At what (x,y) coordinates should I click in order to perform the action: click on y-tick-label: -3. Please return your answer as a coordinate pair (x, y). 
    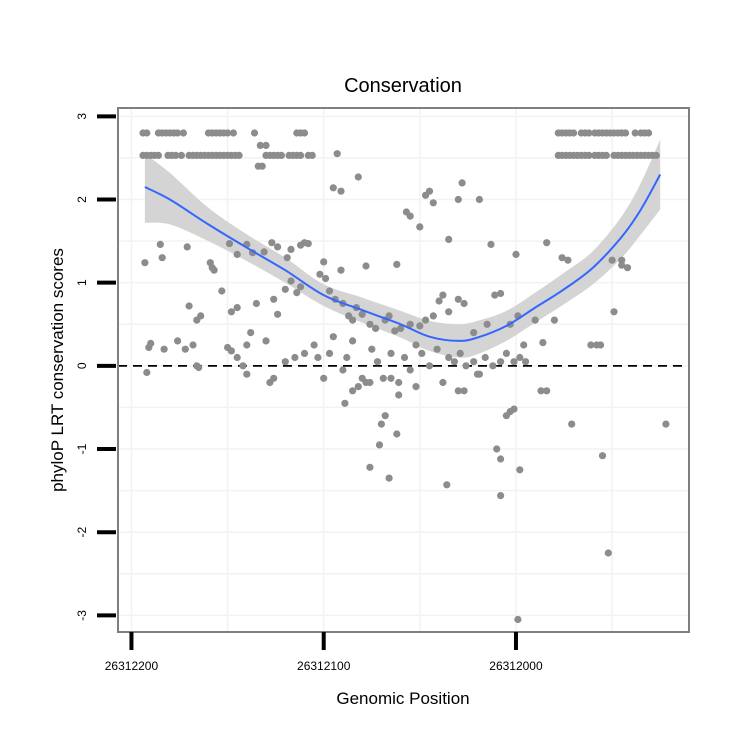
    Looking at the image, I should click on (82, 615).